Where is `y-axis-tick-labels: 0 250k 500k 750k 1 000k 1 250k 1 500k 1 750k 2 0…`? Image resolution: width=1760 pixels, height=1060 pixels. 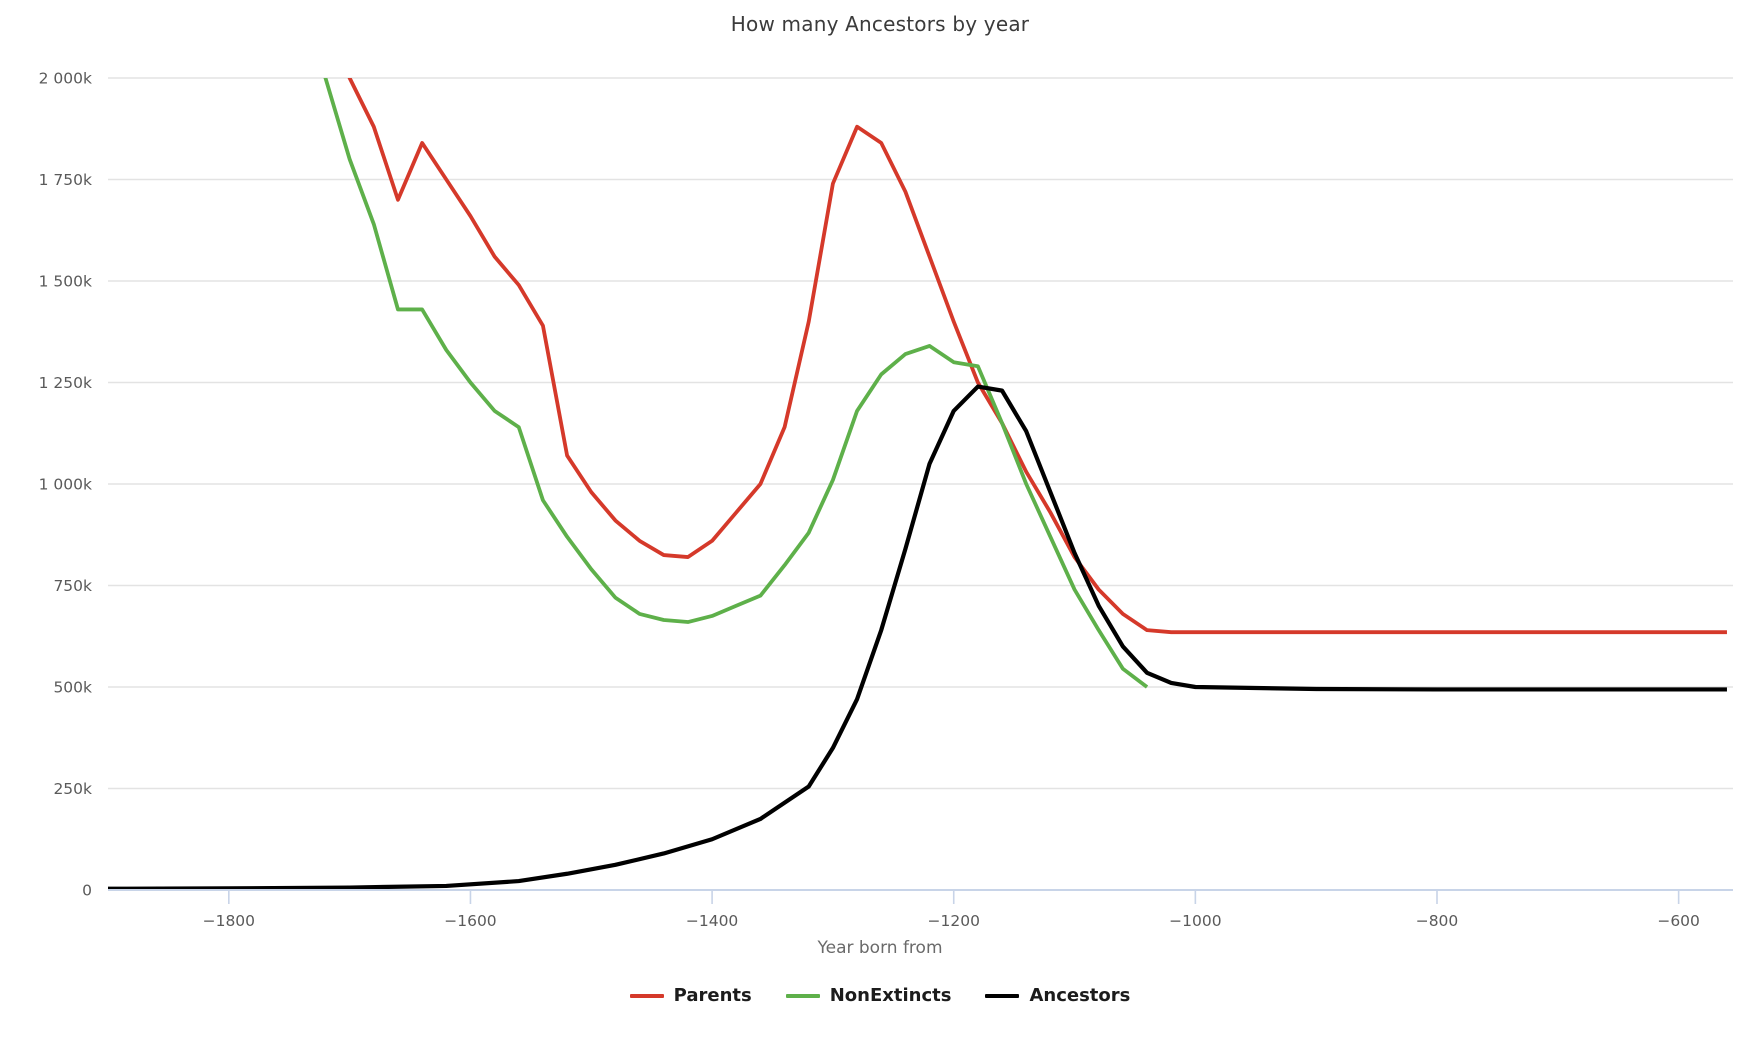 y-axis-tick-labels: 0 250k 500k 750k 1 000k 1 250k 1 500k 1 750k 2 0… is located at coordinates (65, 485).